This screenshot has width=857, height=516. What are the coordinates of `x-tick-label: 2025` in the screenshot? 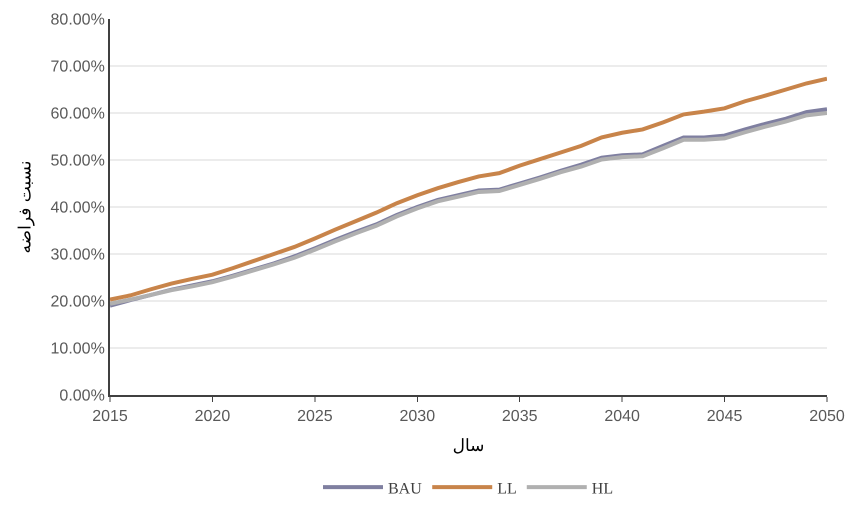 It's located at (315, 417).